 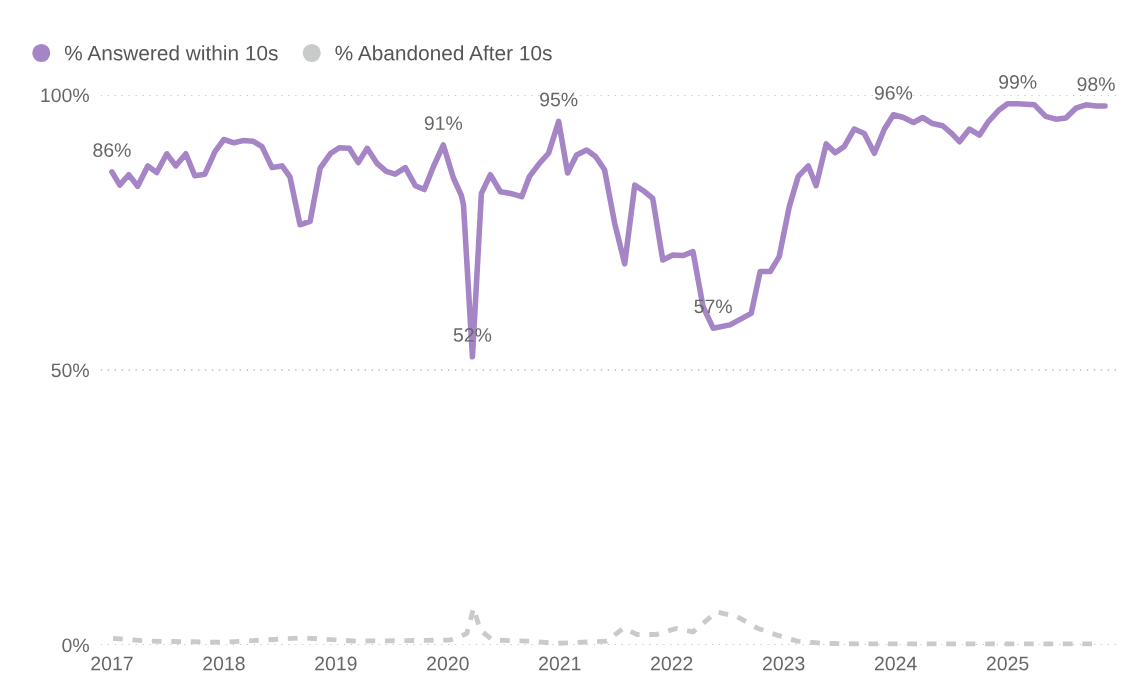 I want to click on x-tick-label: 2019, so click(x=336, y=663).